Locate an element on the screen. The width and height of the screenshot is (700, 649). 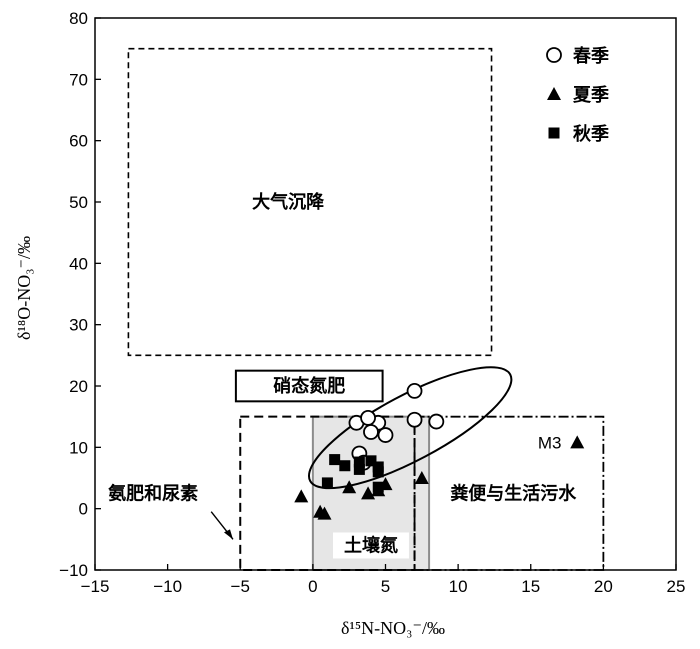
x-tick-label-1: −10 is located at coordinates (167, 586).